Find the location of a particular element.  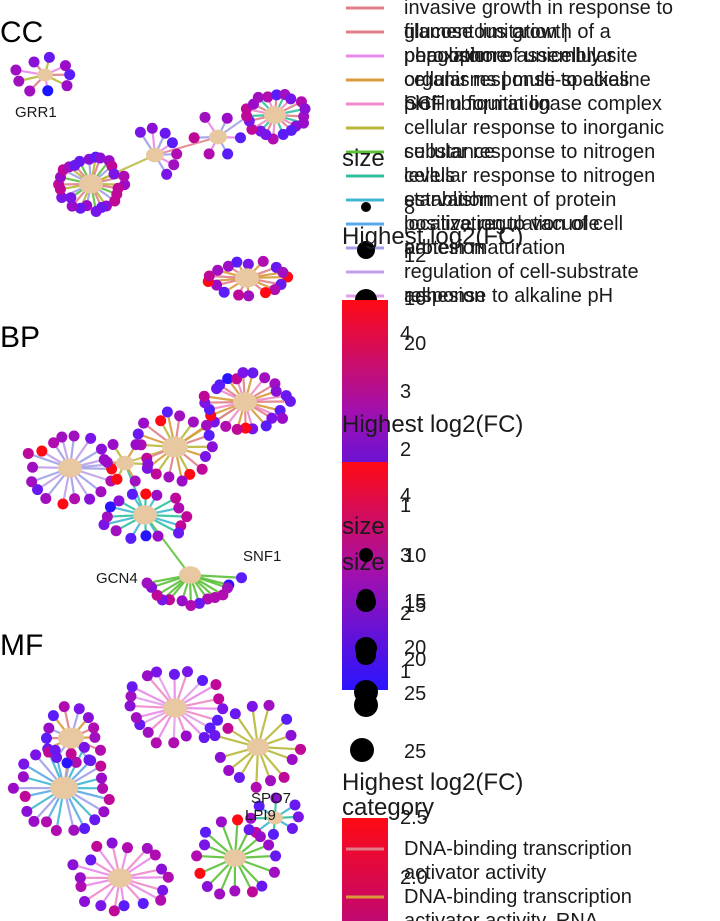

cc-category-label-1: biofilm formation is located at coordinates (477, 104).